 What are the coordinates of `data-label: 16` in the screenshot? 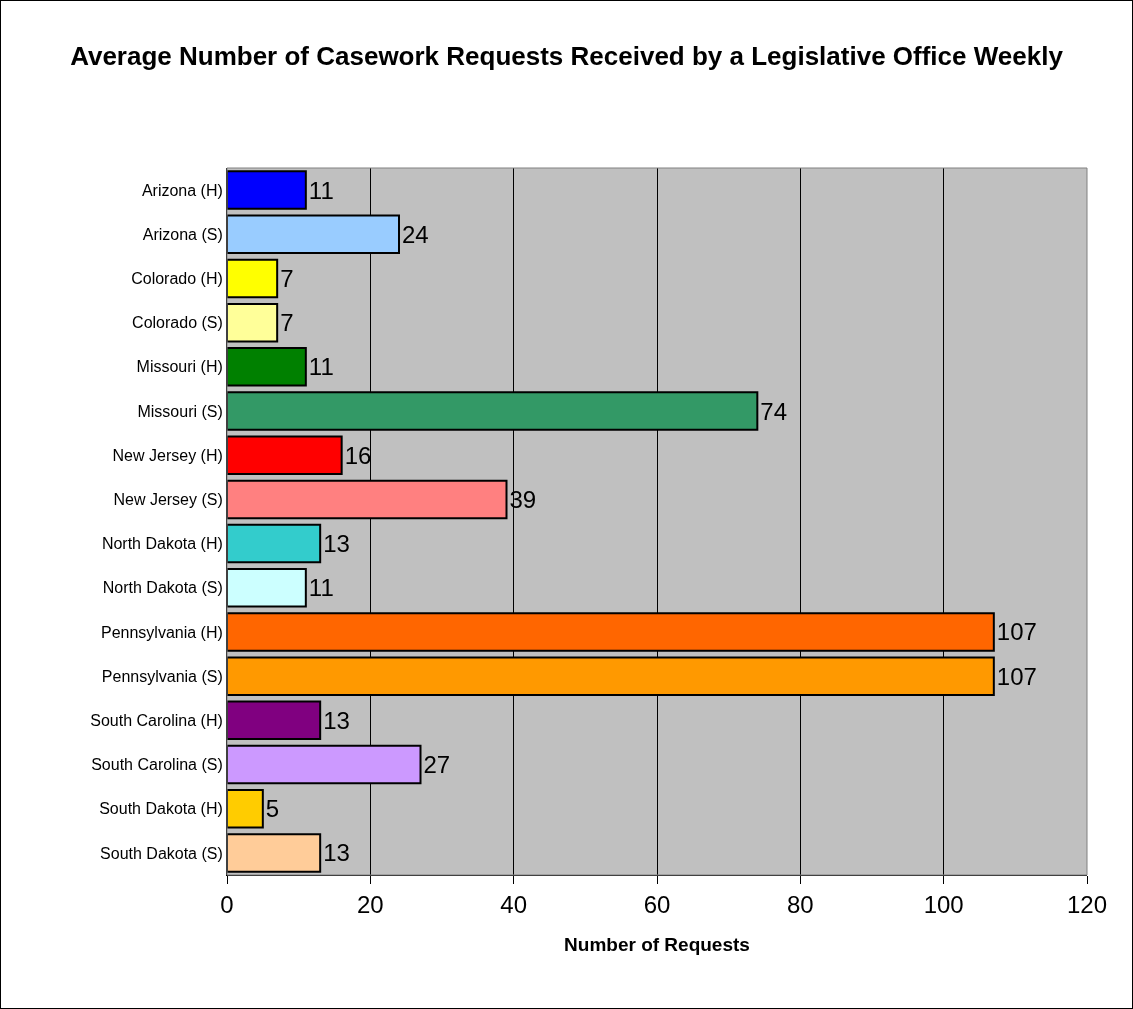 It's located at (358, 455).